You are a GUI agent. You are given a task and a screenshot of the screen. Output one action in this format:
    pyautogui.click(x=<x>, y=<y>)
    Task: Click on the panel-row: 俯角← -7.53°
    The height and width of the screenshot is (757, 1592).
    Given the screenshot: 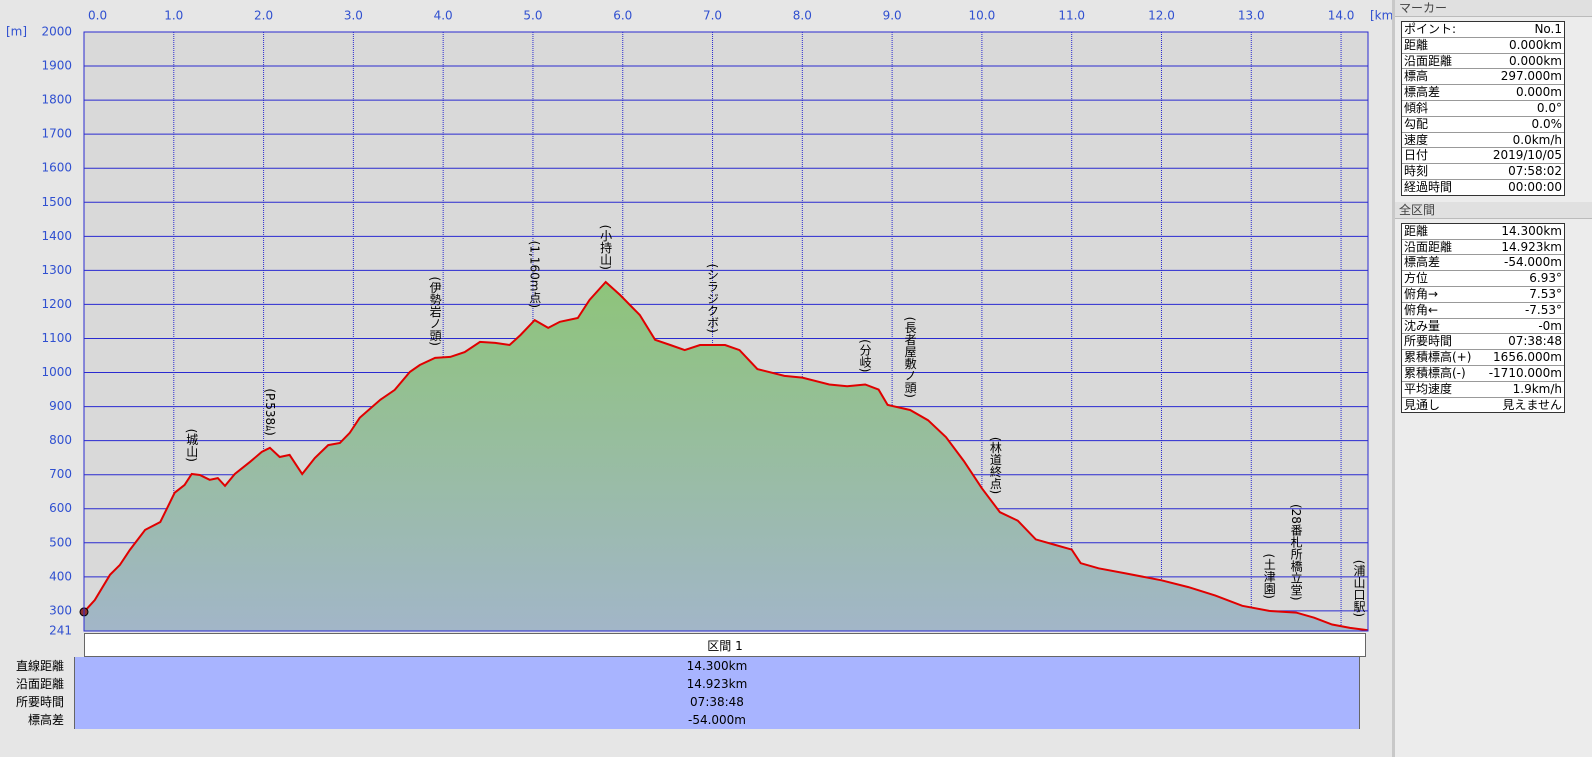 What is the action you would take?
    pyautogui.click(x=1483, y=311)
    